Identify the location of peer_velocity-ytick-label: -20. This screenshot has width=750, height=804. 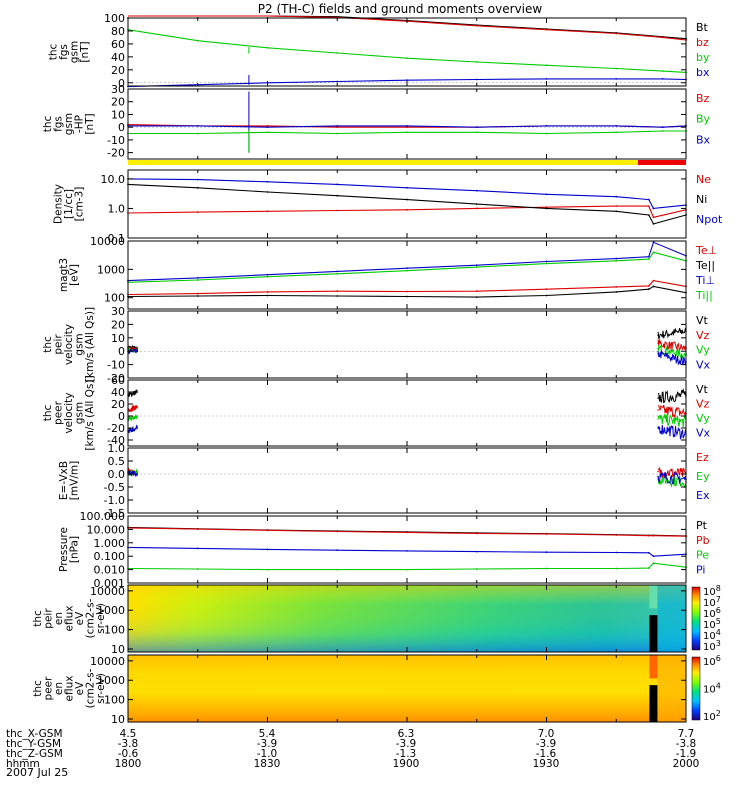
(116, 428).